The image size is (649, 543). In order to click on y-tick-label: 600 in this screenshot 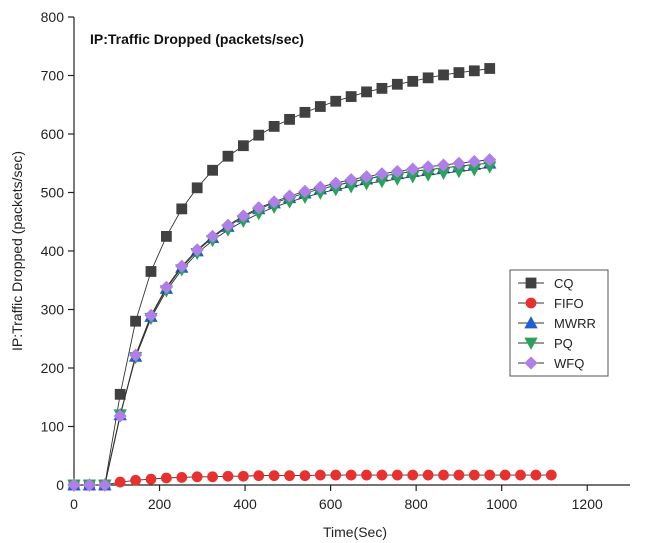, I will do `click(53, 134)`.